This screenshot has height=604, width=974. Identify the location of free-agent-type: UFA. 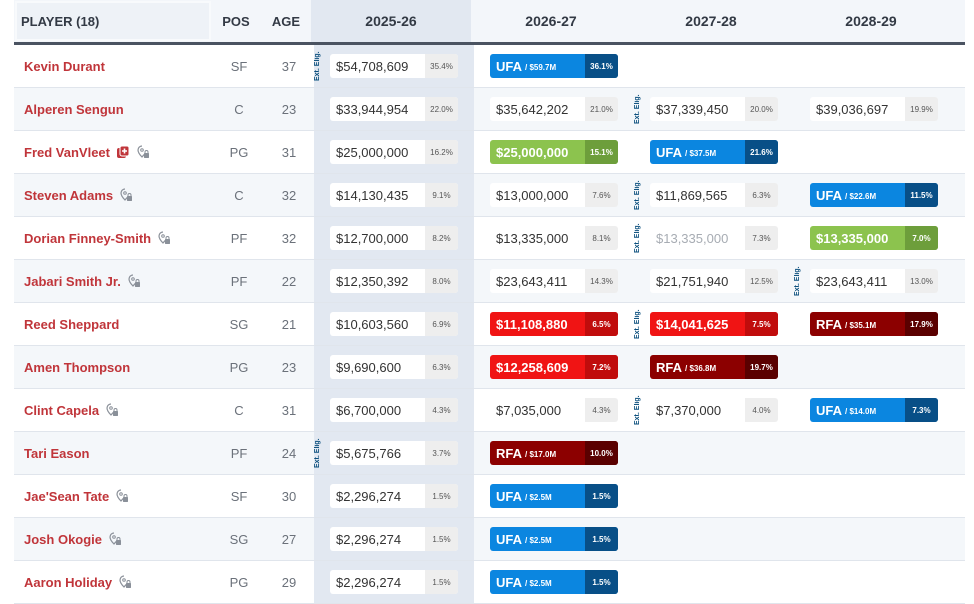
(829, 410).